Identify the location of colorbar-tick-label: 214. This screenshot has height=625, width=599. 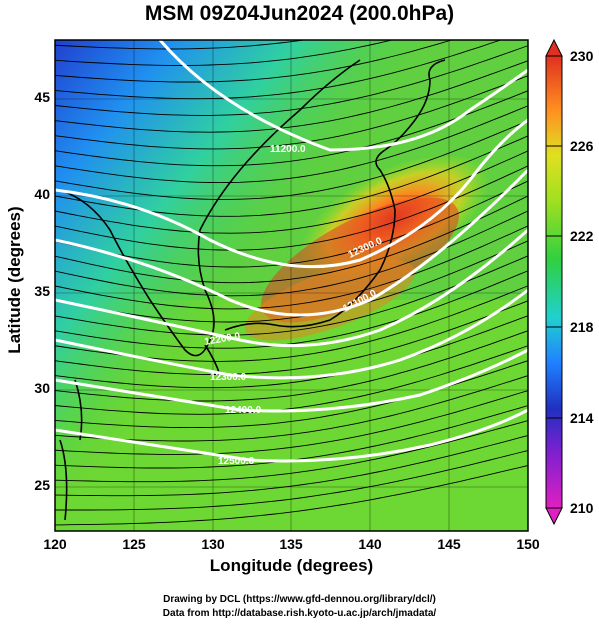
(582, 418).